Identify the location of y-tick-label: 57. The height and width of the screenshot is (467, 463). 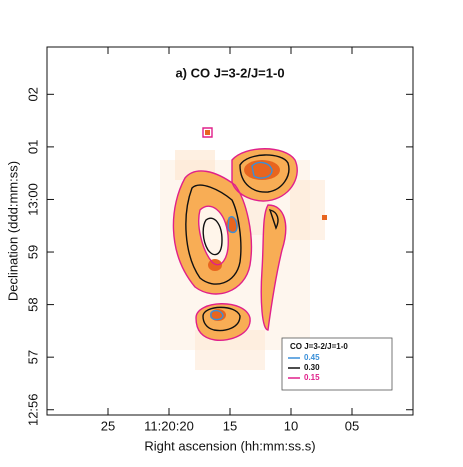
(32, 357).